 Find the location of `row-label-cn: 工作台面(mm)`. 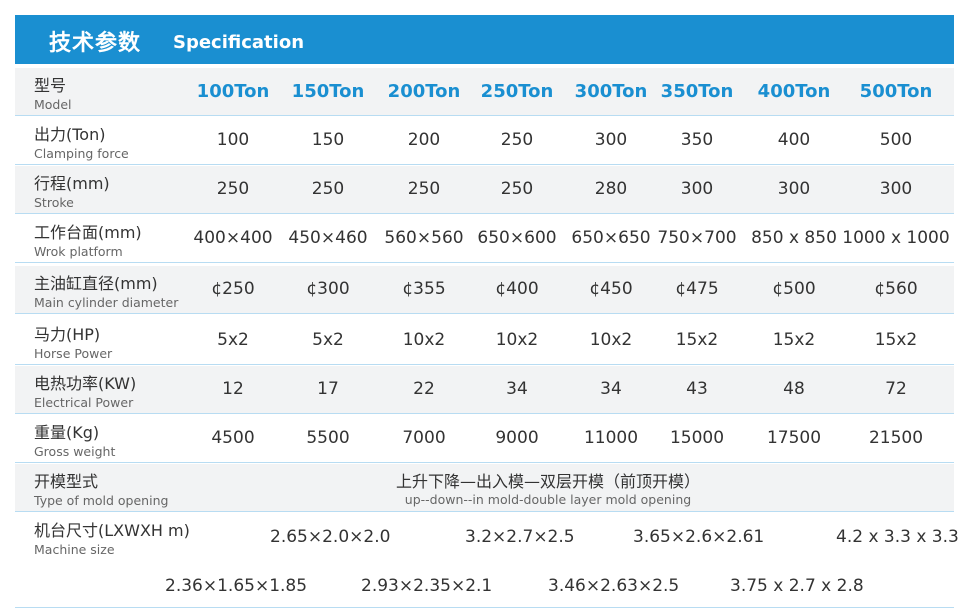

row-label-cn: 工作台面(mm) is located at coordinates (88, 232).